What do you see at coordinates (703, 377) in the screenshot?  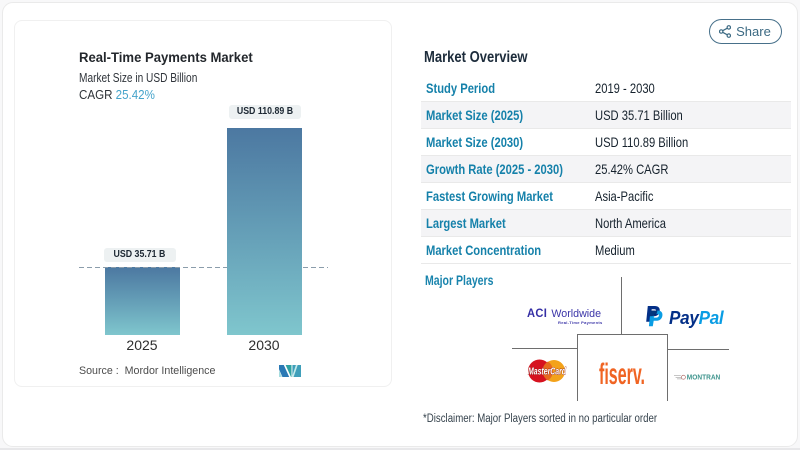 I see `svg-text: MONTRAN` at bounding box center [703, 377].